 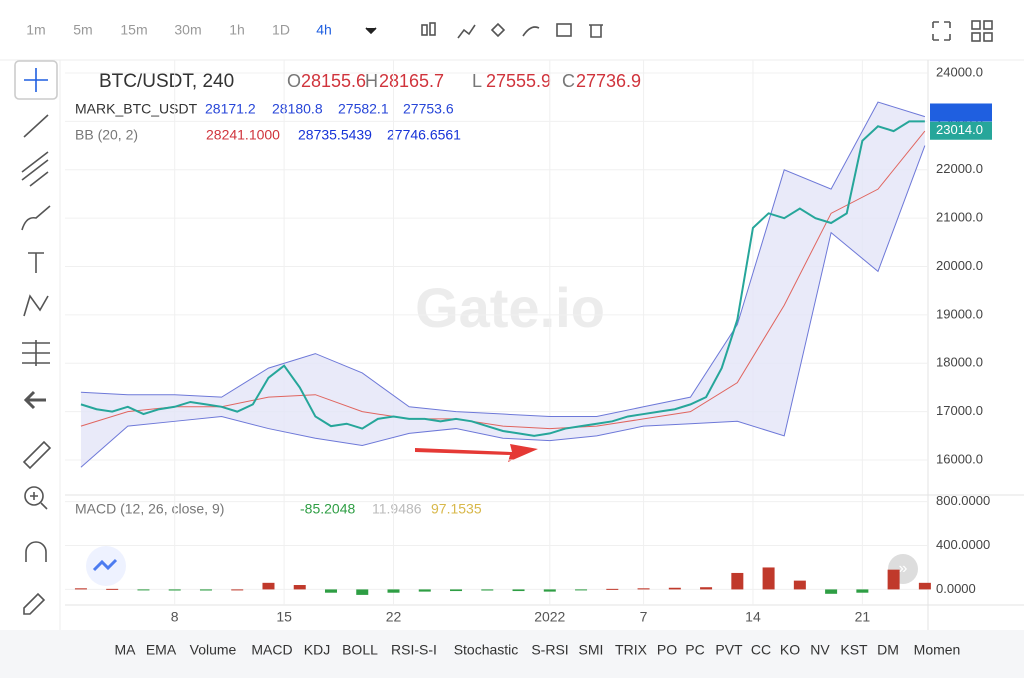 What do you see at coordinates (284, 617) in the screenshot?
I see `x-tick-label: 15` at bounding box center [284, 617].